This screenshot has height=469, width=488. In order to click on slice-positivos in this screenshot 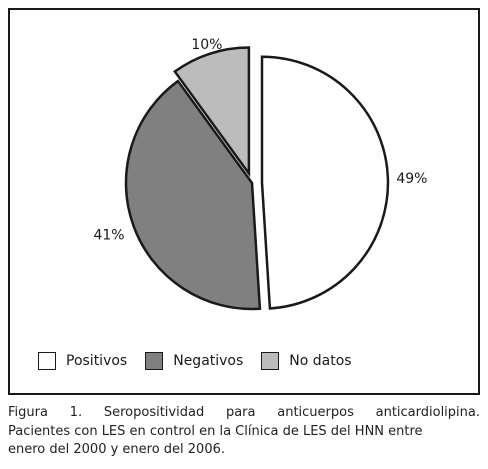, I will do `click(325, 182)`.